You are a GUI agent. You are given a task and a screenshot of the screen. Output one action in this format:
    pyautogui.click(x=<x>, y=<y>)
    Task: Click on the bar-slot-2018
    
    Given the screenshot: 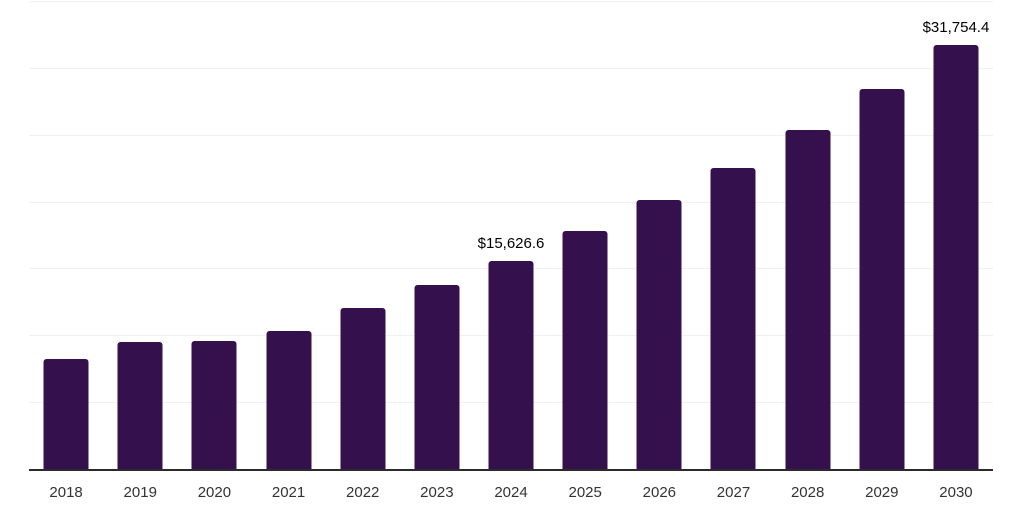 What is the action you would take?
    pyautogui.click(x=66, y=236)
    